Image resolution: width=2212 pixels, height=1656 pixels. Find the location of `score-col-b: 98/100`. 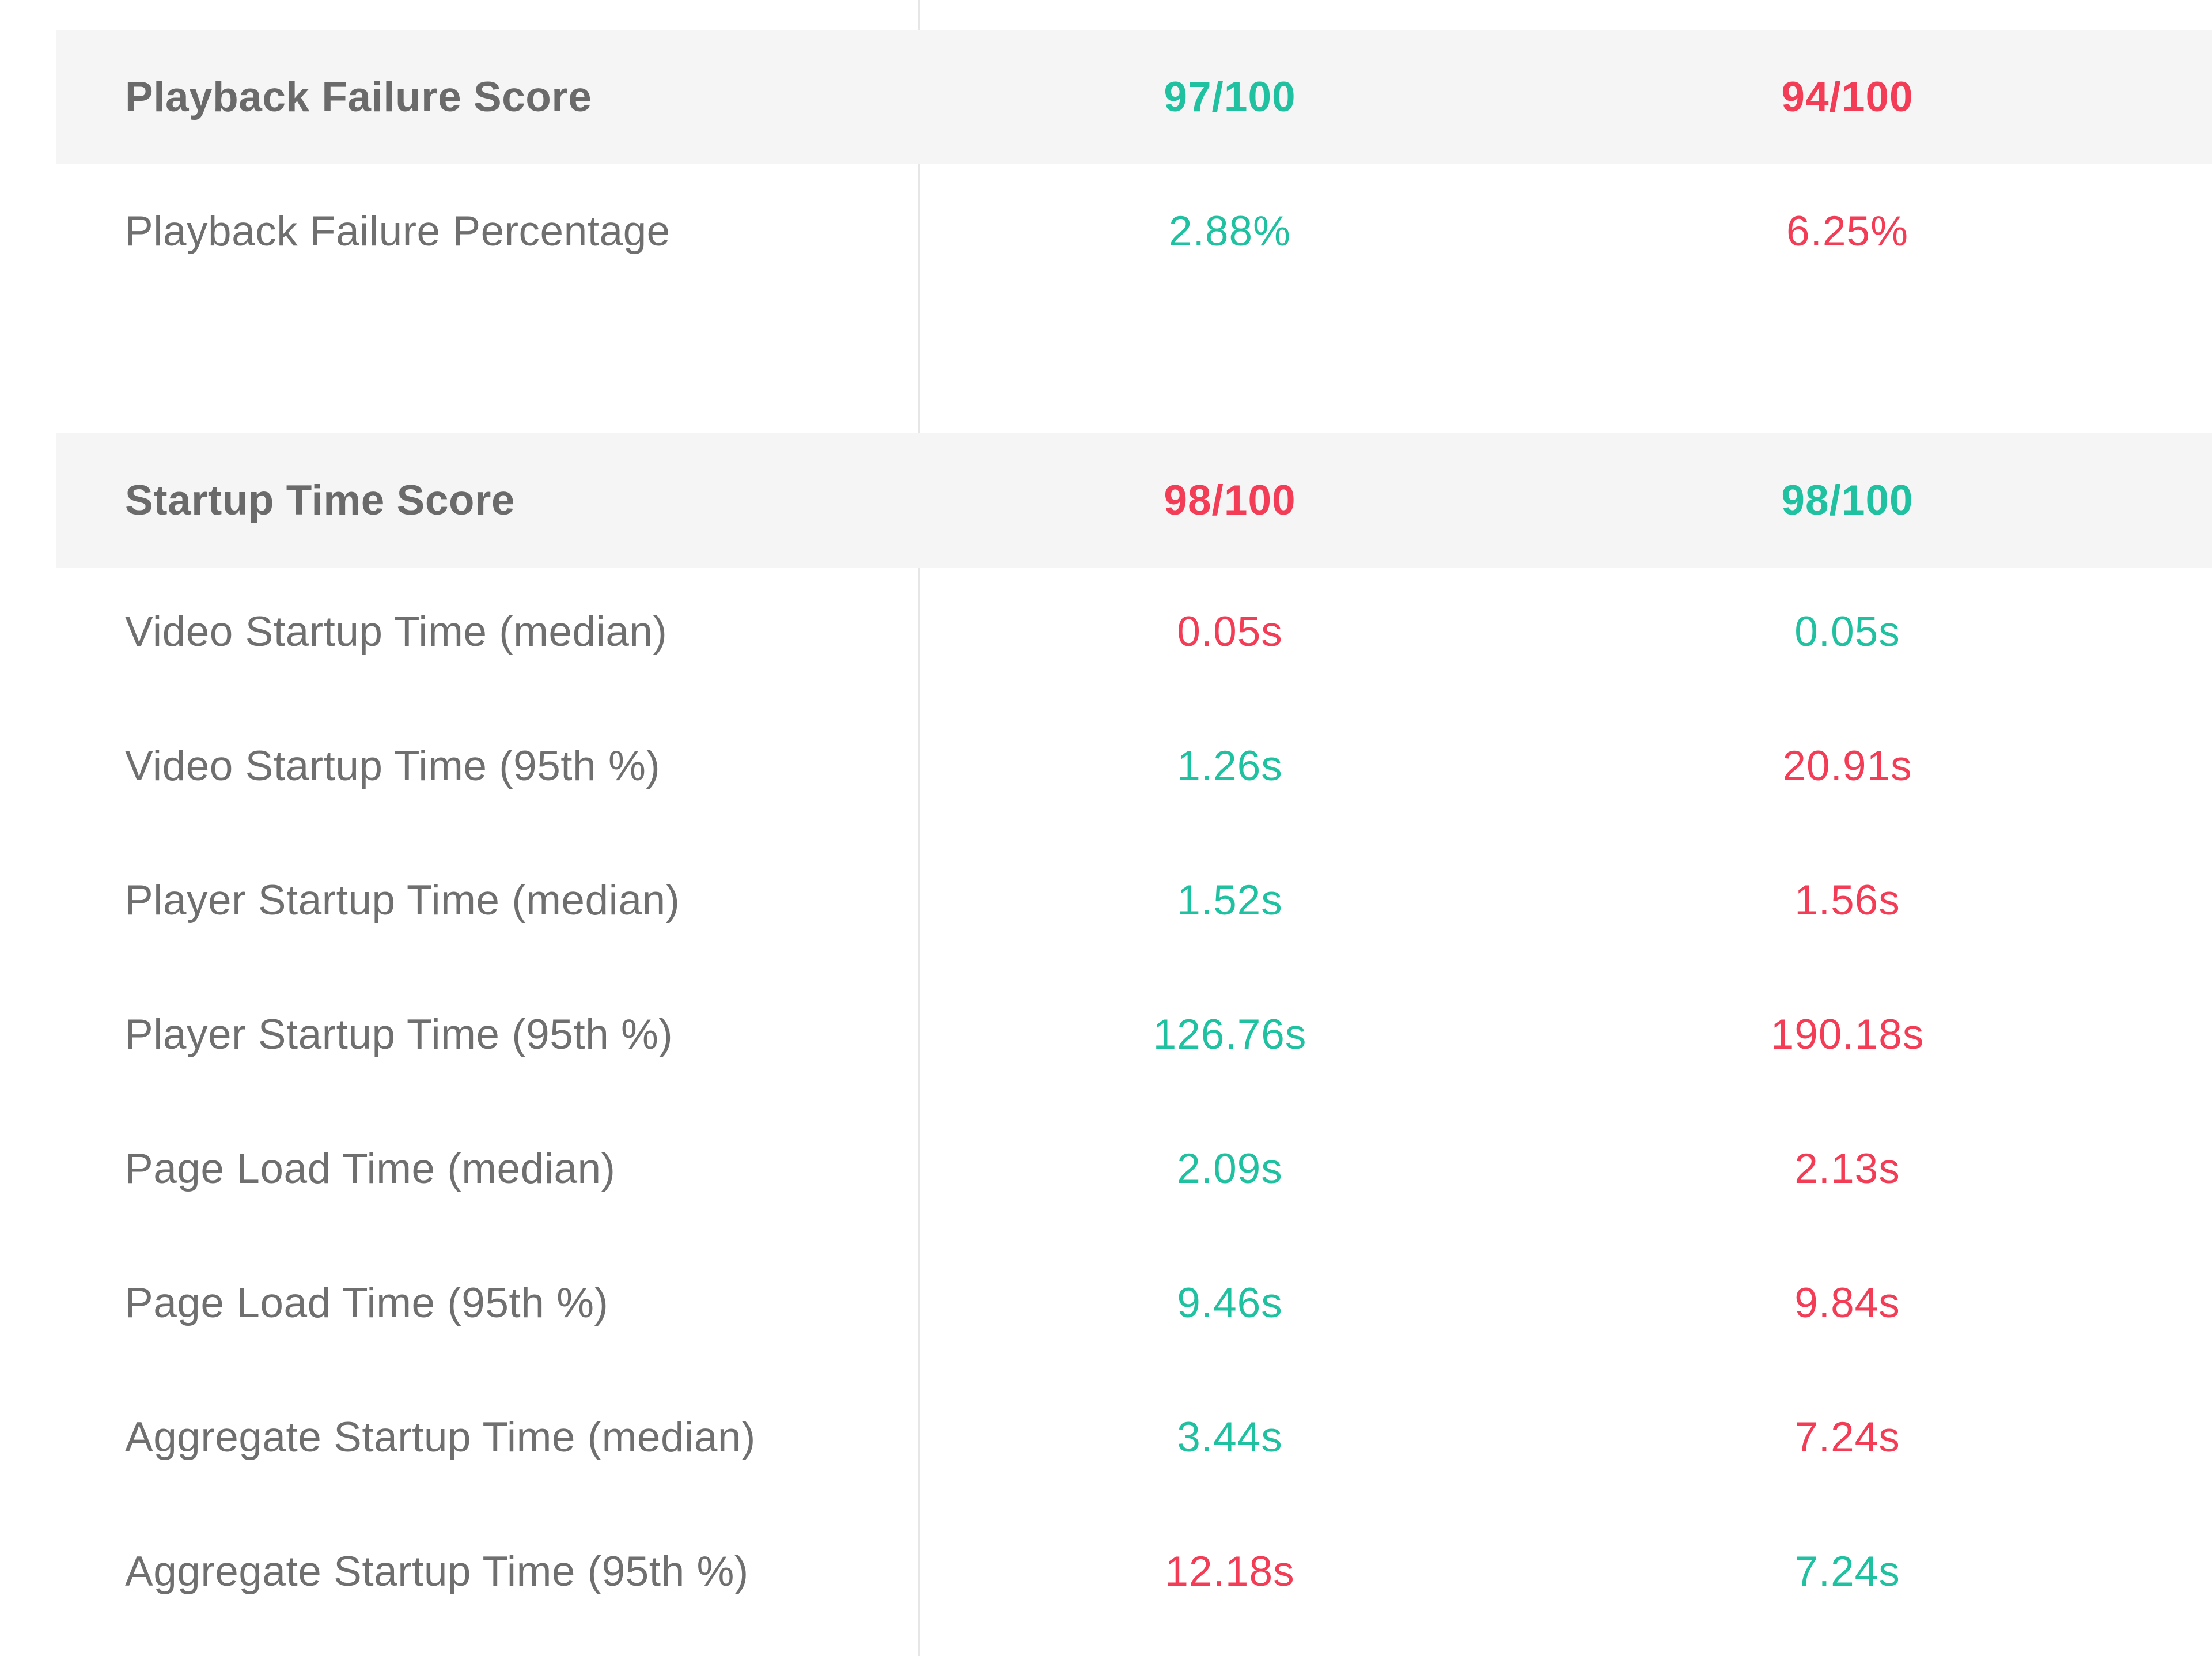

score-col-b: 98/100 is located at coordinates (1847, 500).